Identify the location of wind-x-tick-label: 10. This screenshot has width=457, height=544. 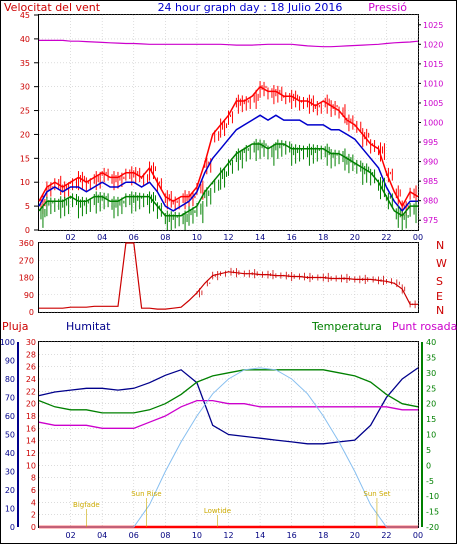
(197, 237).